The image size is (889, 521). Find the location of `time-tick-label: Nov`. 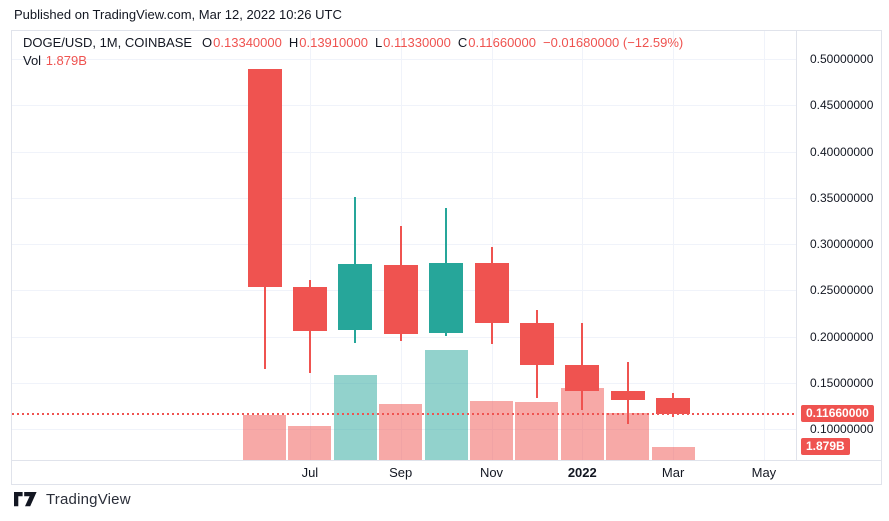

time-tick-label: Nov is located at coordinates (491, 472).